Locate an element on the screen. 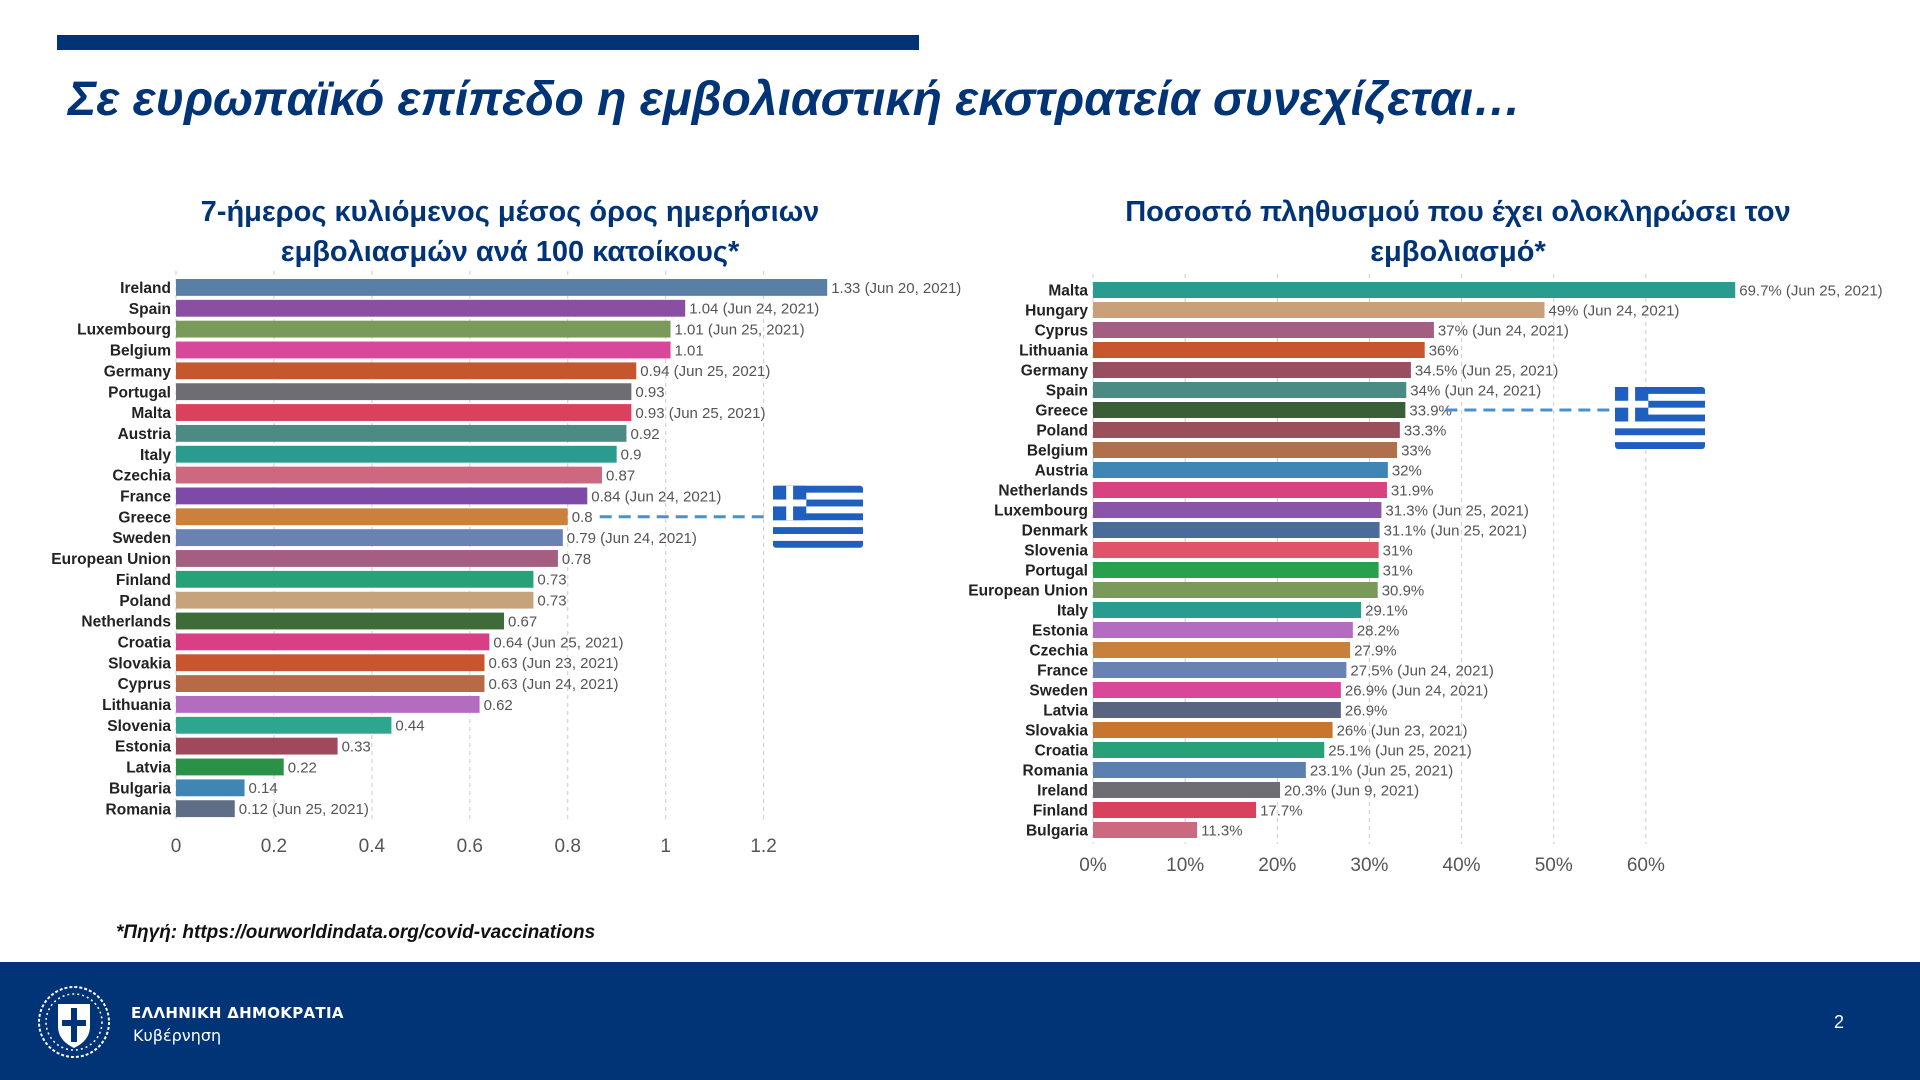 The width and height of the screenshot is (1920, 1080). data-label: 33.3% is located at coordinates (1425, 430).